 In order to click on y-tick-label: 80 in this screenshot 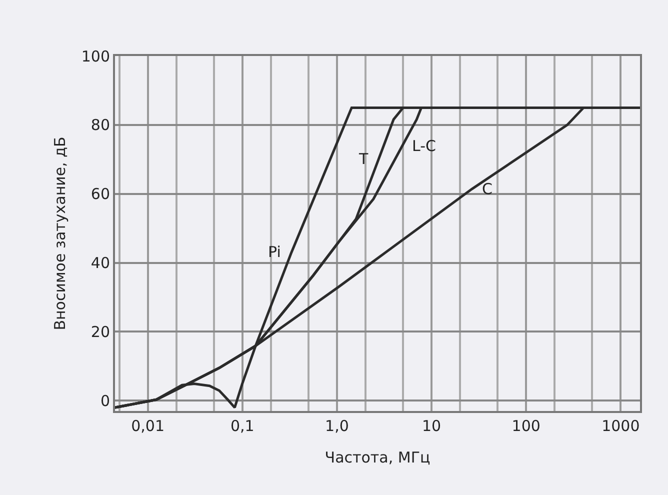, I will do `click(100, 125)`.